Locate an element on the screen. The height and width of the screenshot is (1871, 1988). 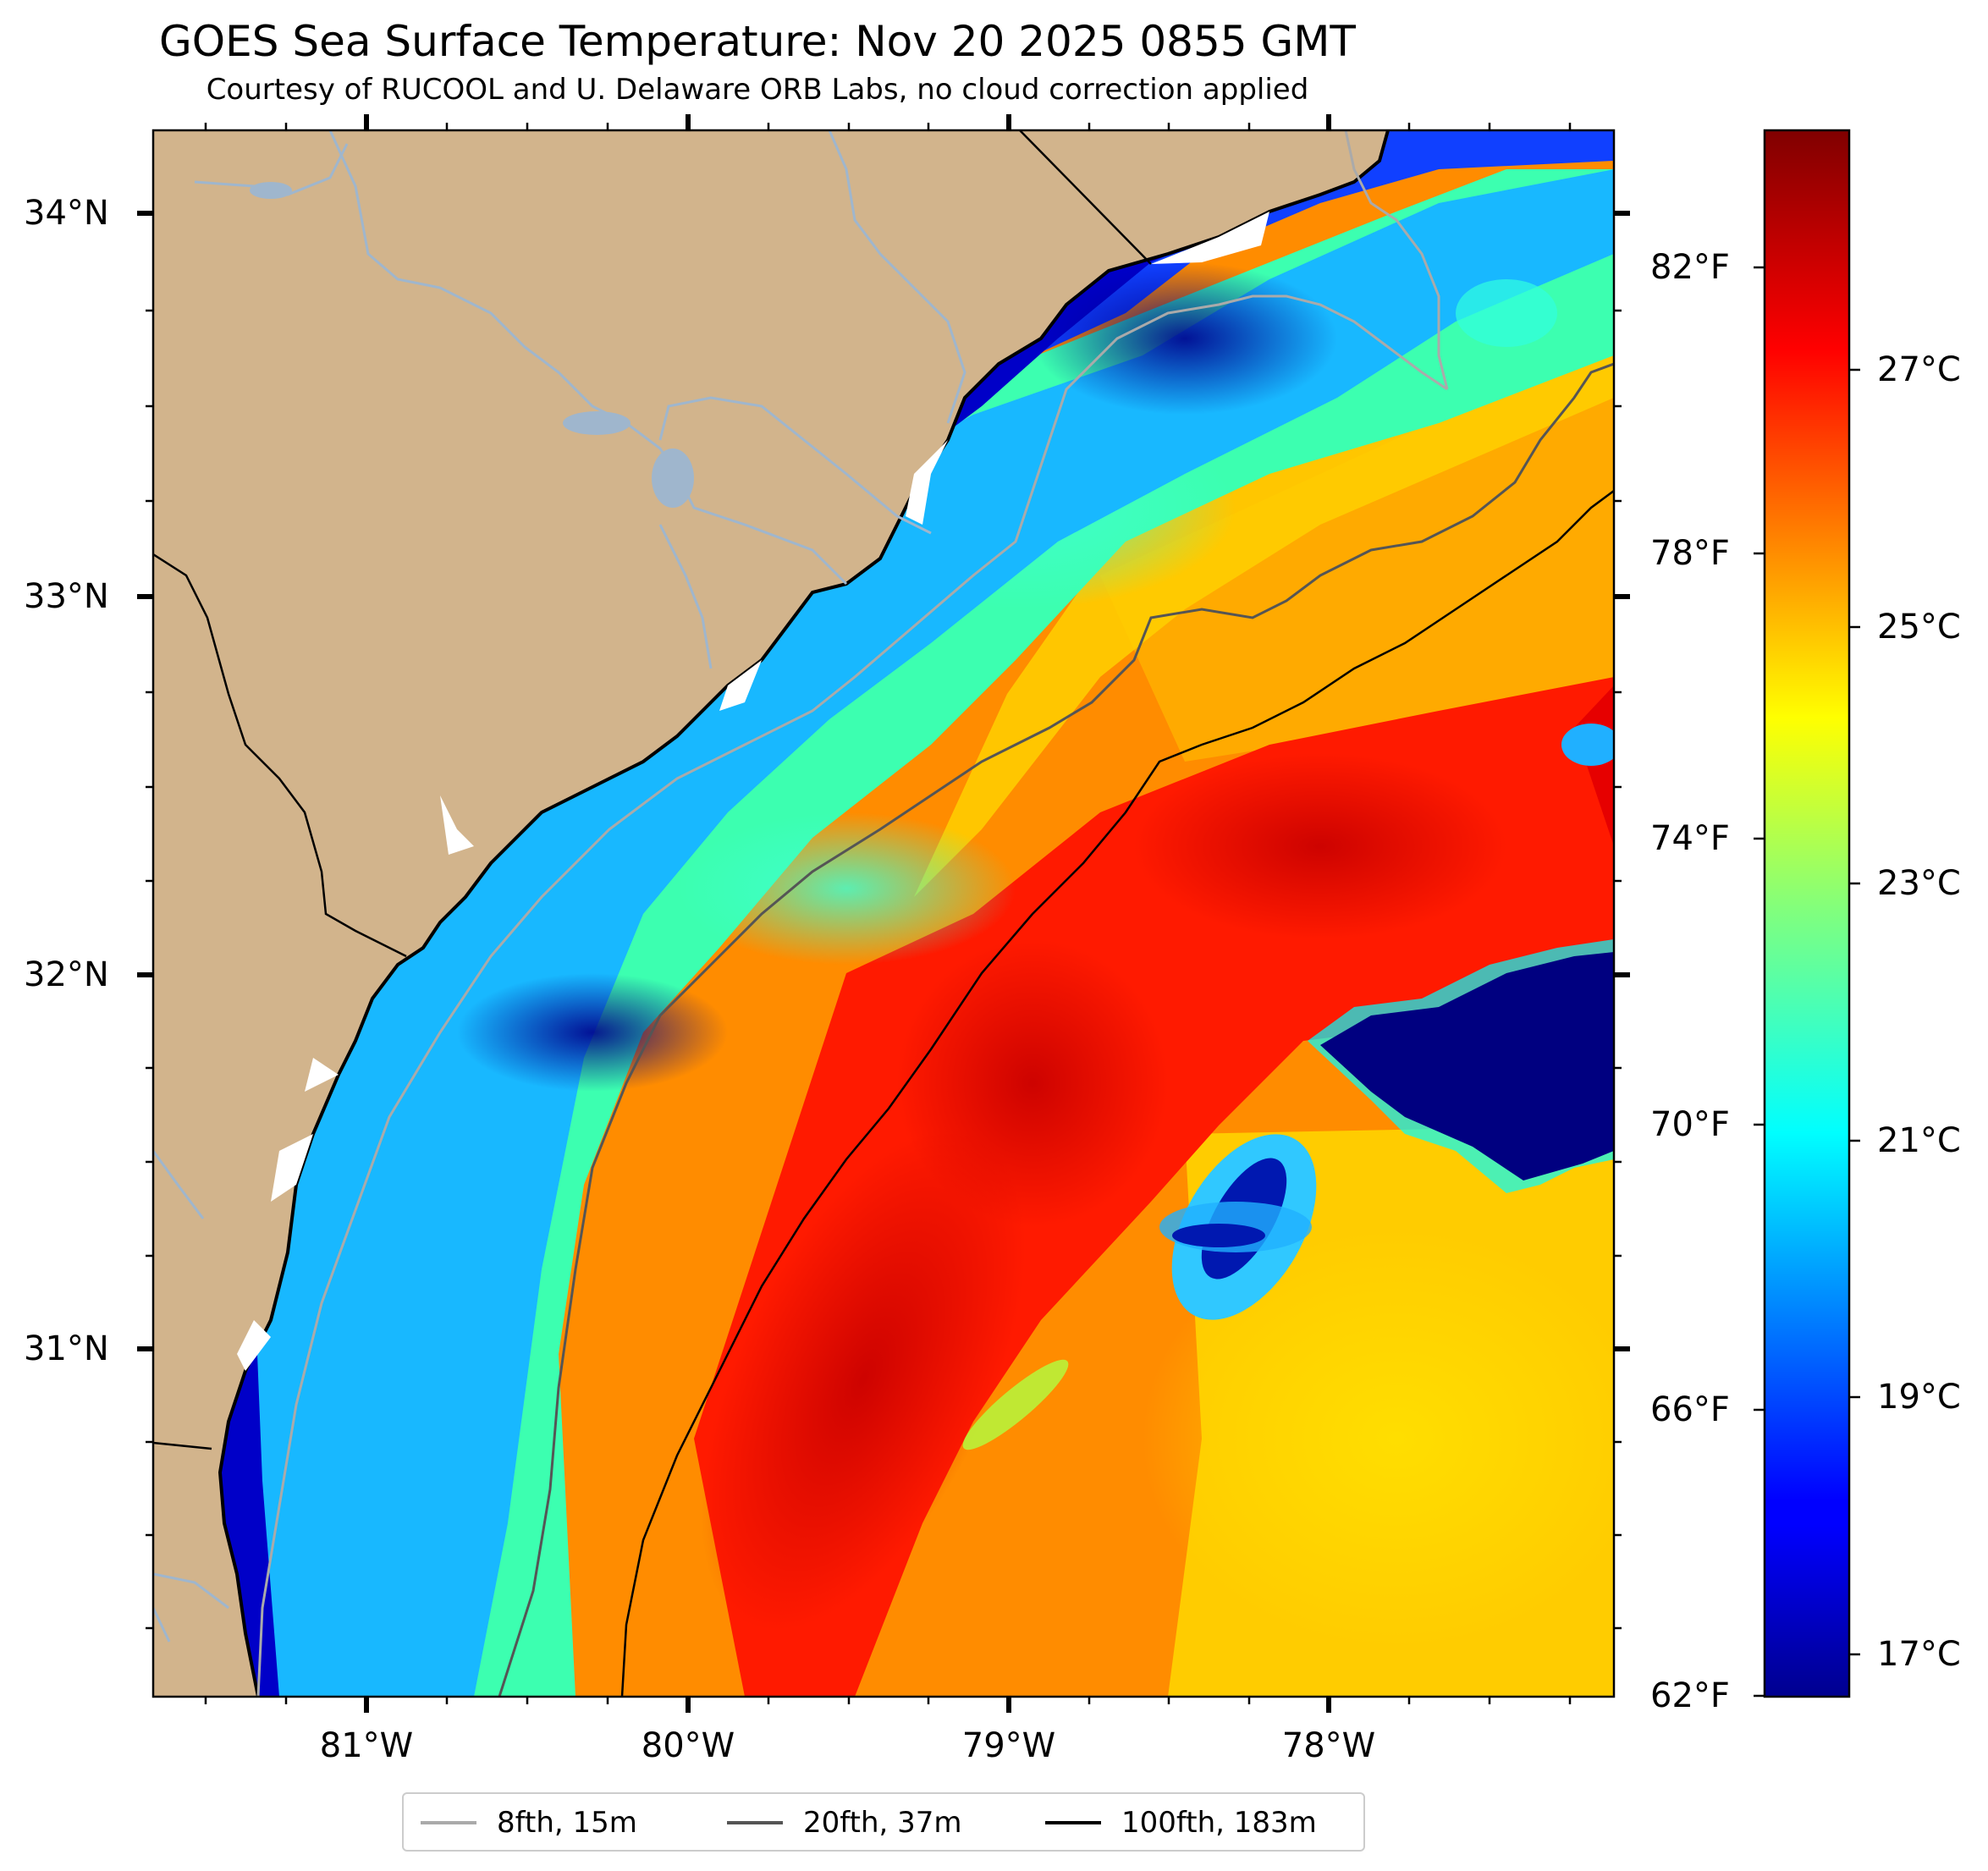
legend-item-8fth: 8fth, 15m is located at coordinates (556, 1822).